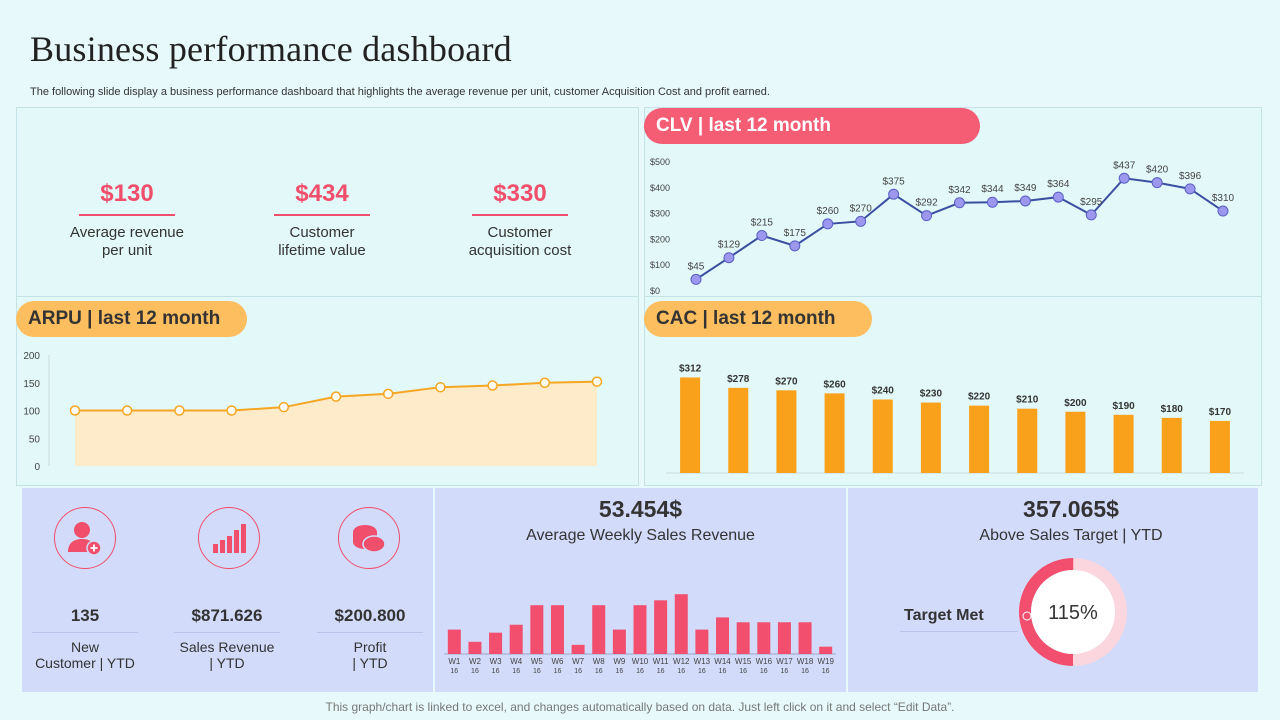  What do you see at coordinates (322, 193) in the screenshot?
I see `kpi-value: $434` at bounding box center [322, 193].